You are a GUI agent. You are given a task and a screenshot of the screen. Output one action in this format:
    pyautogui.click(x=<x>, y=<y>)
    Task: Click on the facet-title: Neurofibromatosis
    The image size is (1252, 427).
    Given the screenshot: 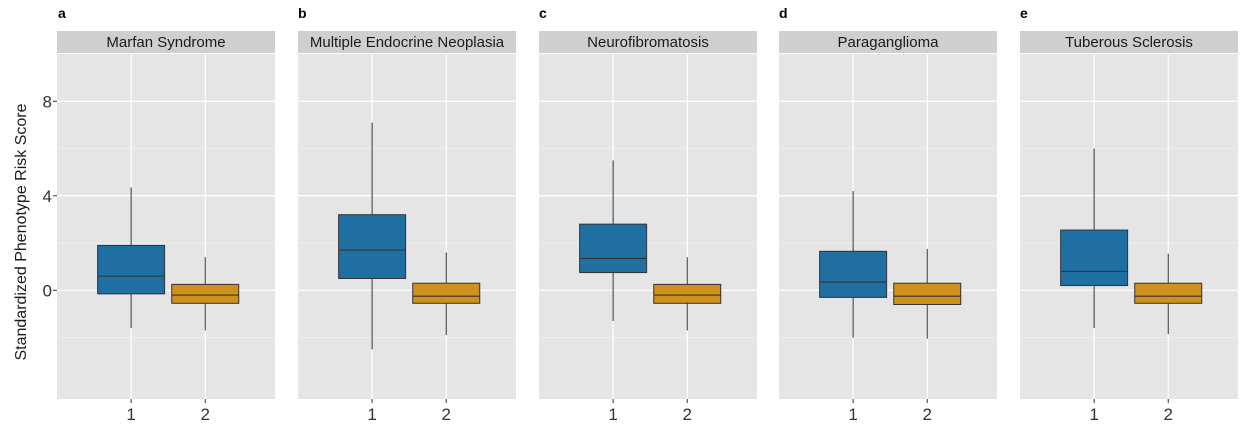 What is the action you would take?
    pyautogui.click(x=648, y=42)
    